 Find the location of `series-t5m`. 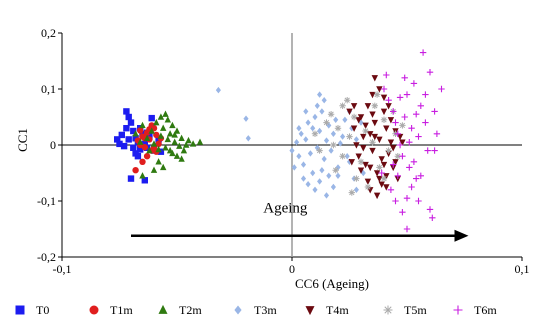

series-t5m is located at coordinates (358, 143).